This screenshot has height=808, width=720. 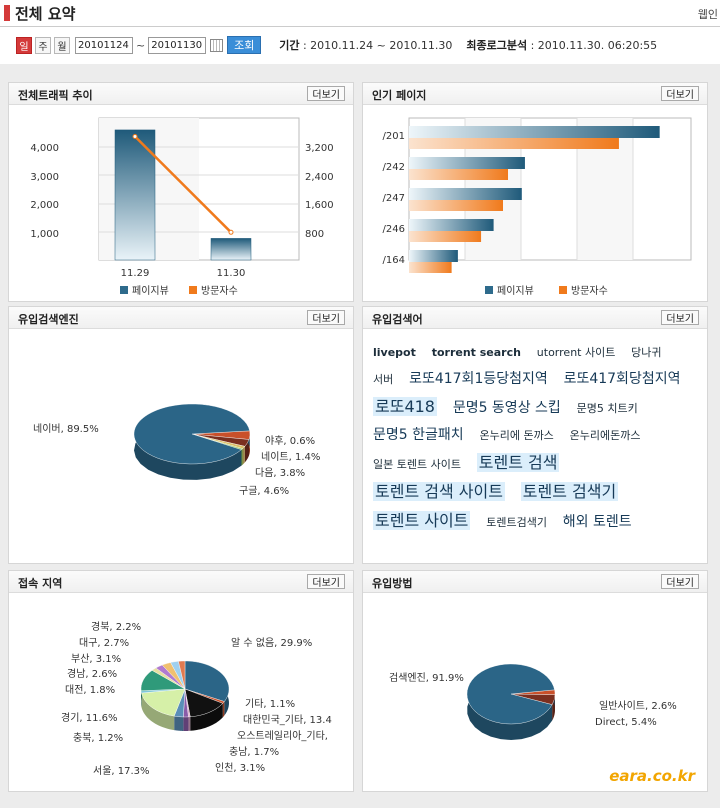 I want to click on method-label-direct: Direct, 5.4%, so click(x=626, y=722).